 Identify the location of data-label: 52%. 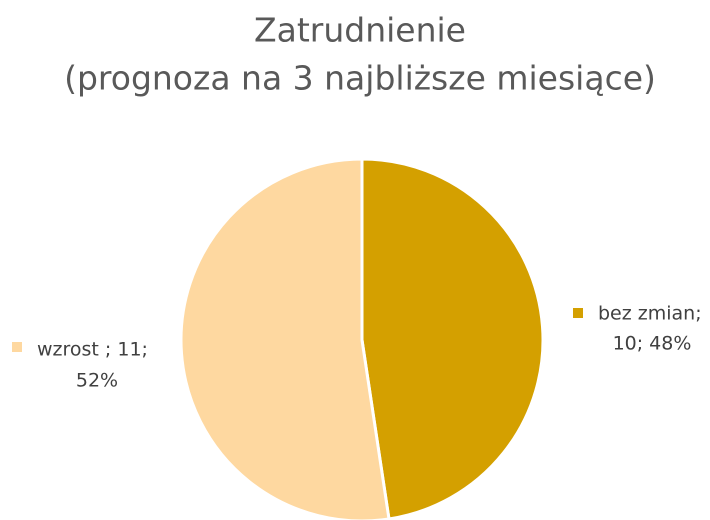
(97, 381).